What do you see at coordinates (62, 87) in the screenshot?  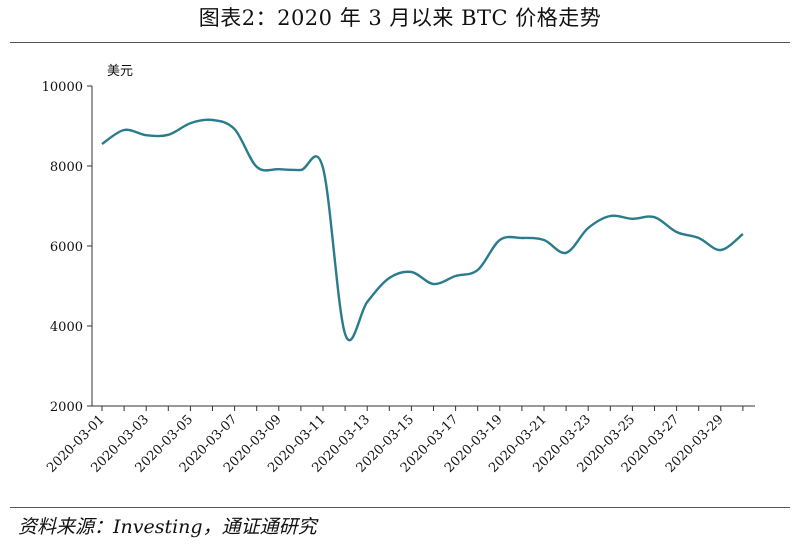 I see `y-tick-label: 10000` at bounding box center [62, 87].